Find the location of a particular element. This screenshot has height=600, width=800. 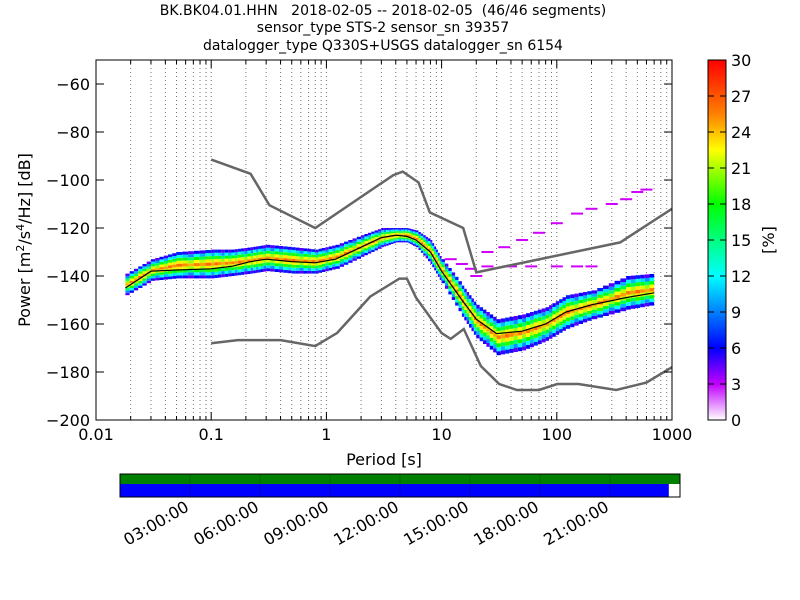

timeline-tick-label: 09:00:00 is located at coordinates (296, 523).